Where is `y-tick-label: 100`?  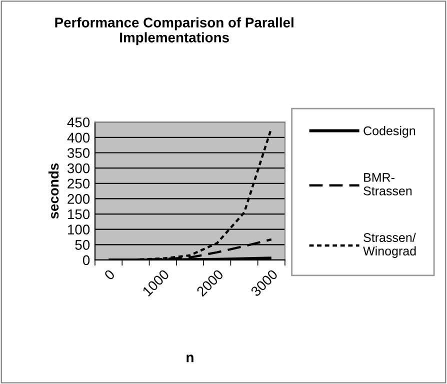
y-tick-label: 100 is located at coordinates (79, 229).